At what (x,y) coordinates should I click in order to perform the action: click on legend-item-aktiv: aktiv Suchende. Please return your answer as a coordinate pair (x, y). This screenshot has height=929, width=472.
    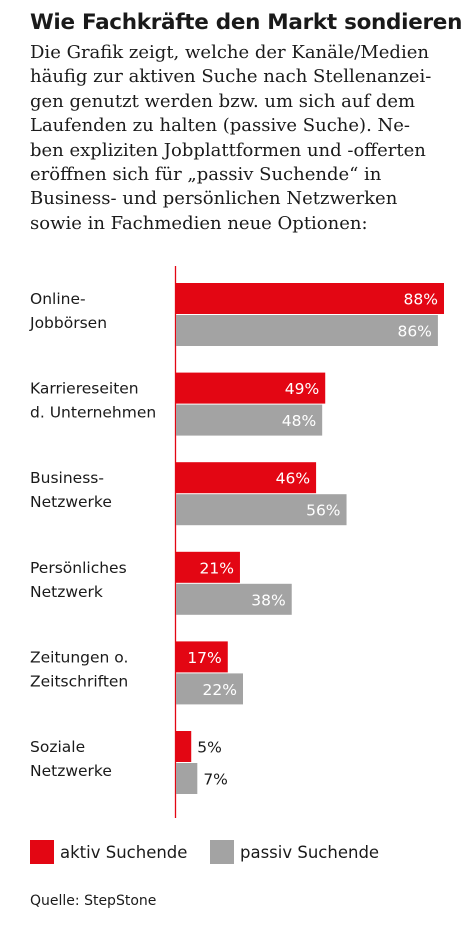
    Looking at the image, I should click on (108, 852).